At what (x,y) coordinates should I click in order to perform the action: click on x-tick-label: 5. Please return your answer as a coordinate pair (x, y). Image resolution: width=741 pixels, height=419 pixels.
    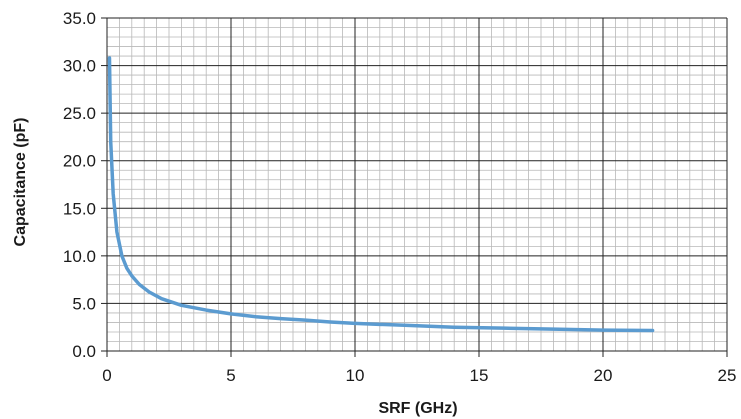
    Looking at the image, I should click on (230, 375).